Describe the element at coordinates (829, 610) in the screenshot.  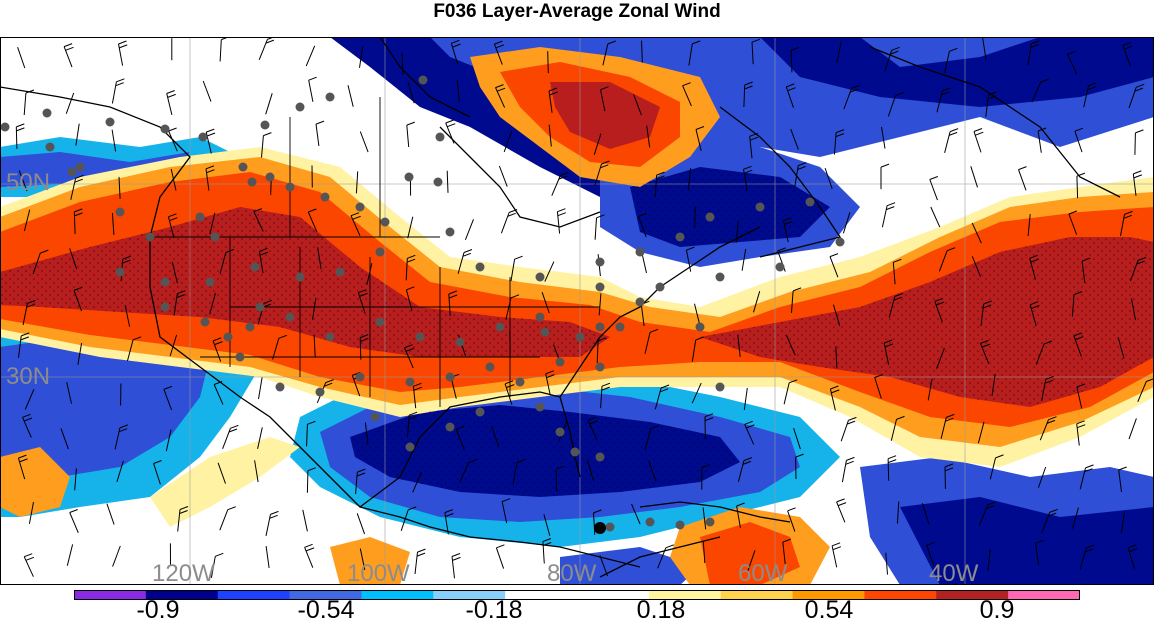
I see `colorbar-label: 0.54` at that location.